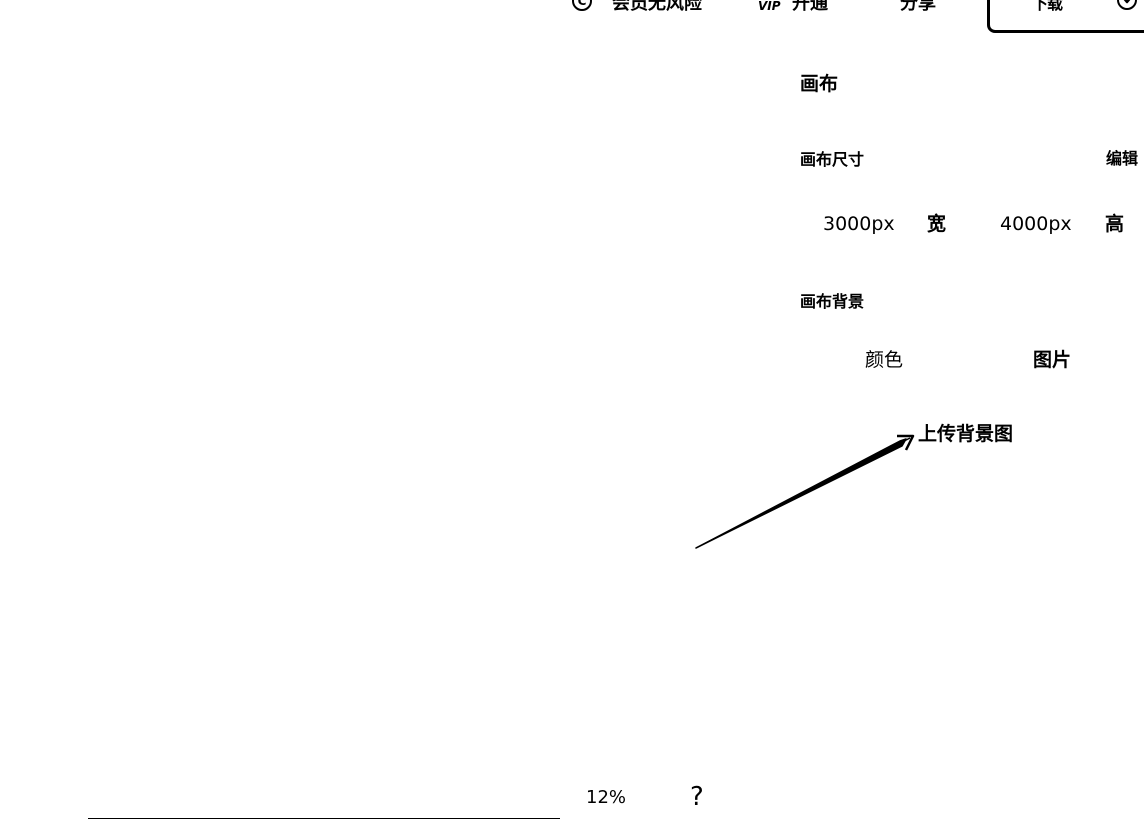 The image size is (1144, 822). What do you see at coordinates (859, 224) in the screenshot?
I see `canvas-width-input: 3000px` at bounding box center [859, 224].